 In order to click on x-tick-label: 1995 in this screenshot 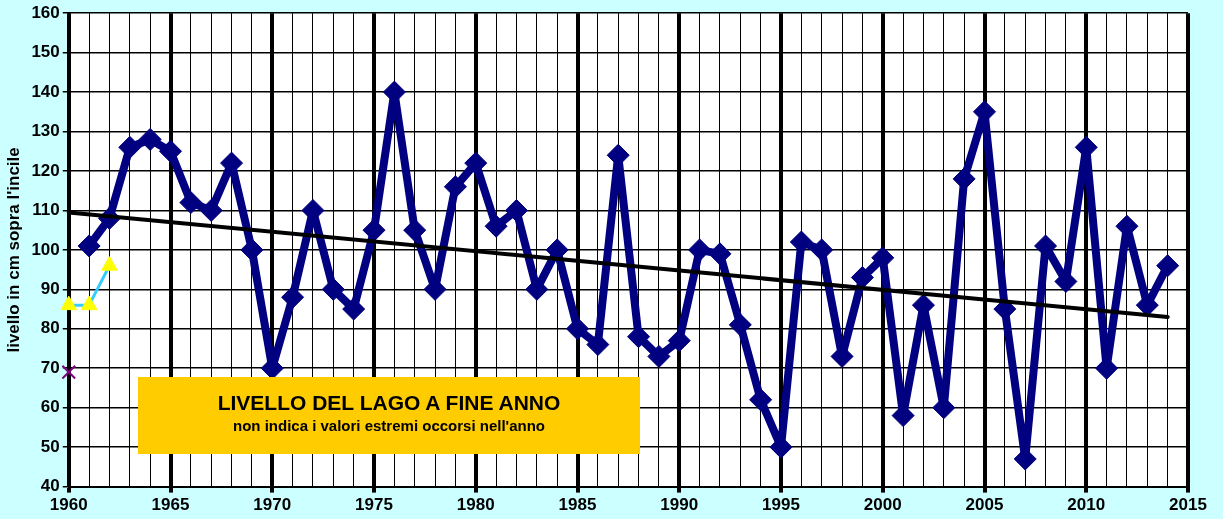, I will do `click(781, 505)`.